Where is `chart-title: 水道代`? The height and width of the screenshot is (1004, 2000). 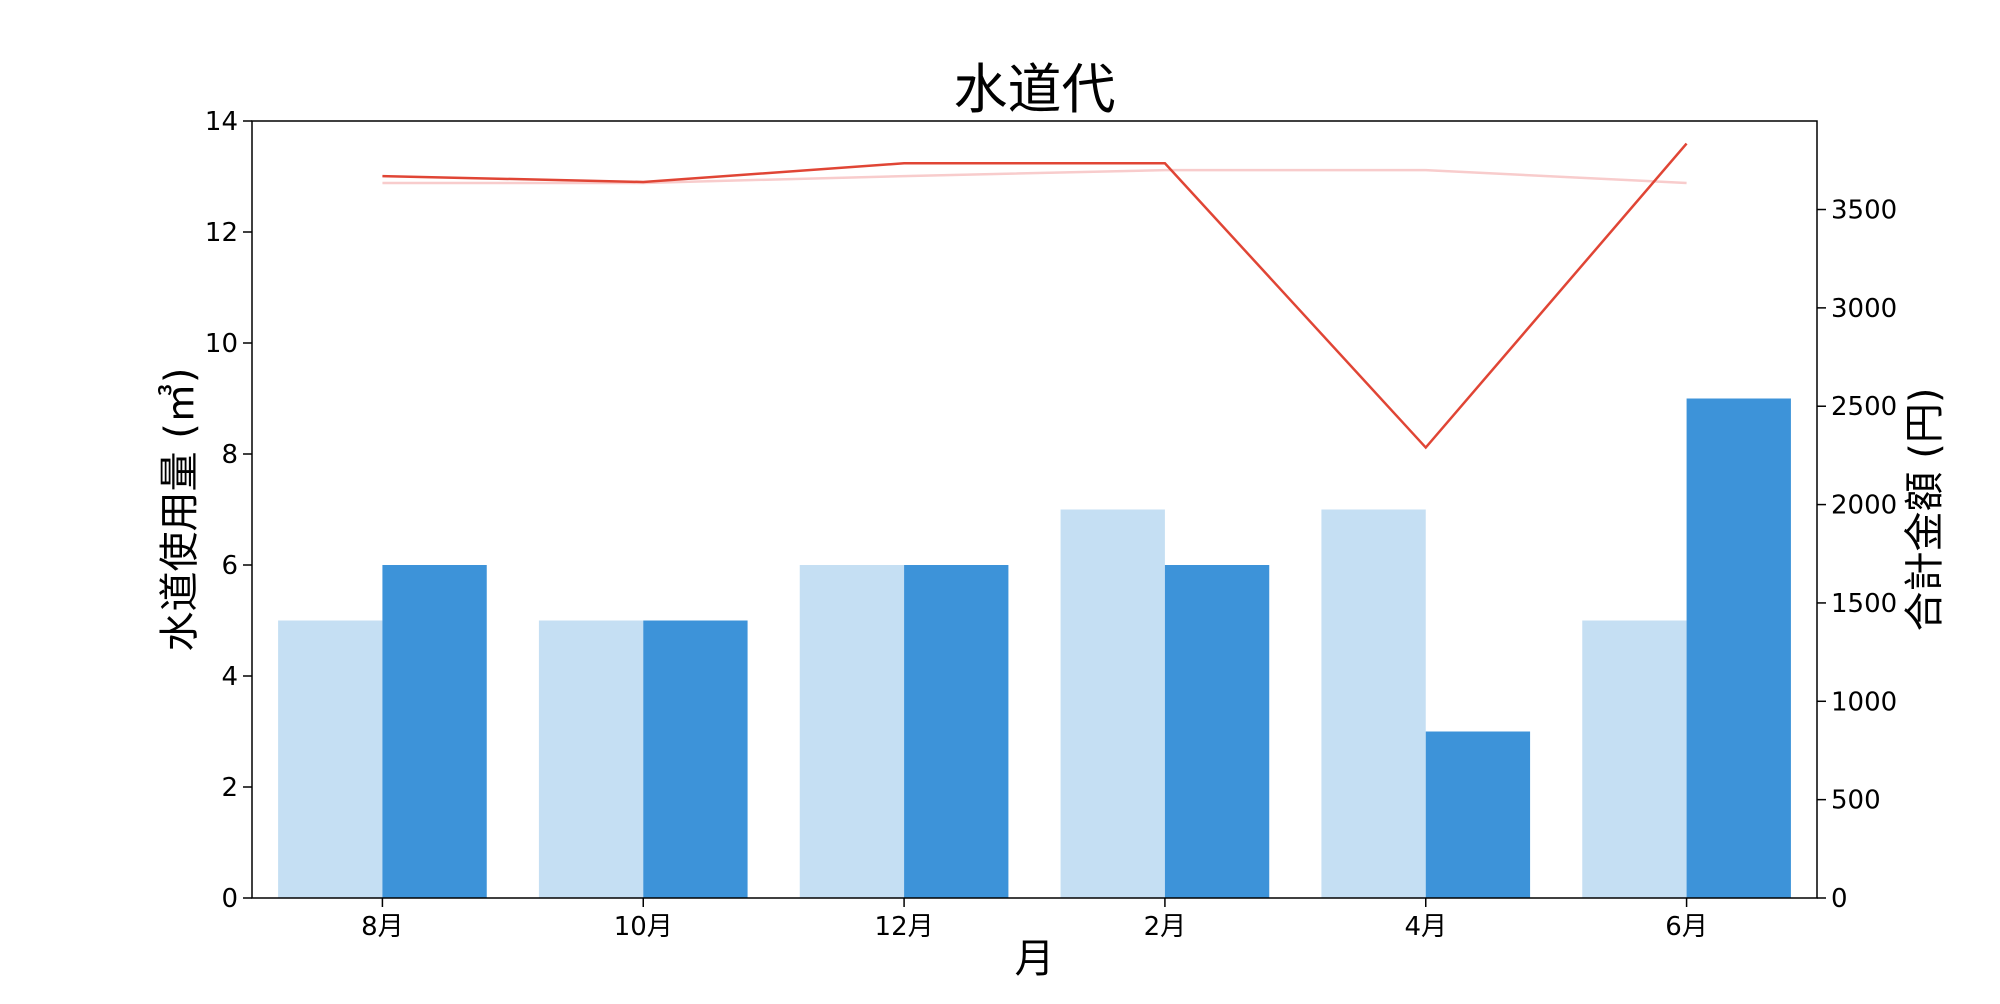 chart-title: 水道代 is located at coordinates (1035, 89).